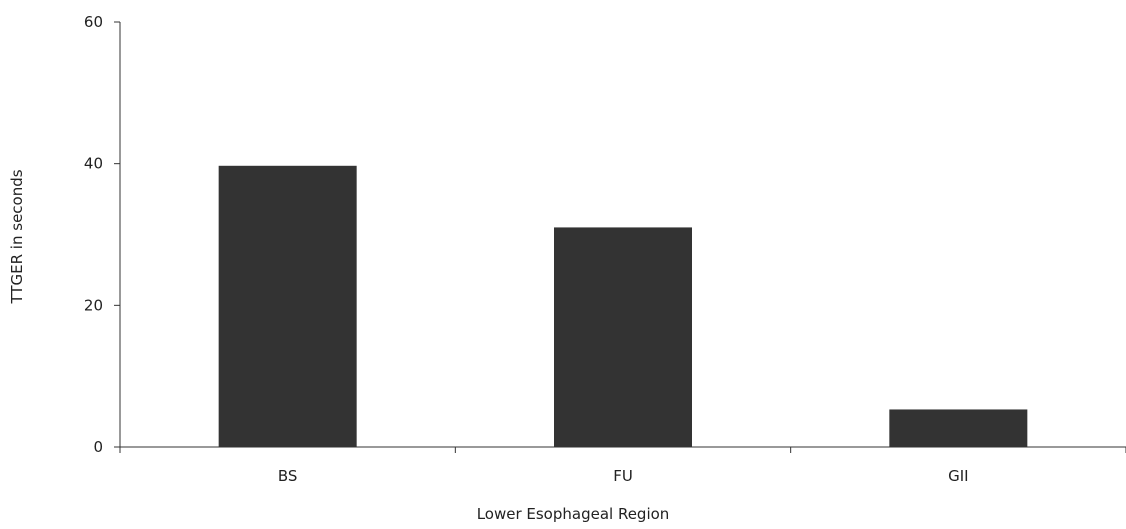 The image size is (1126, 529). Describe the element at coordinates (93, 305) in the screenshot. I see `y-tick-label: 20` at that location.